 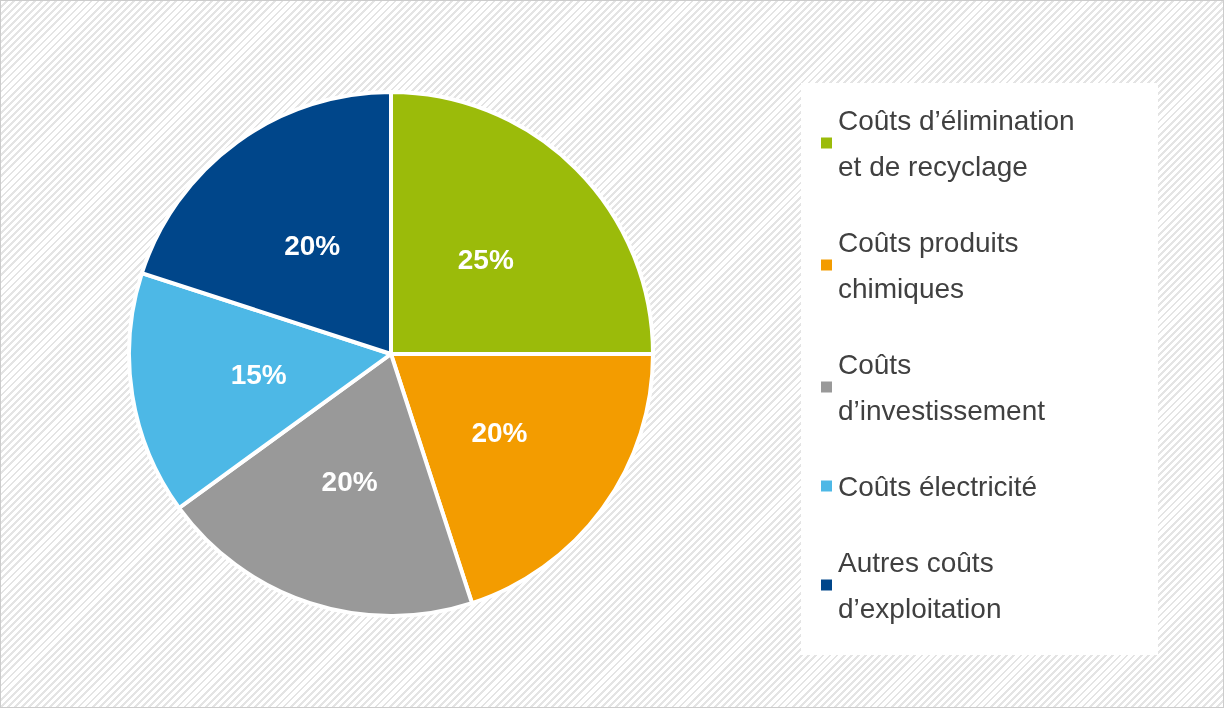 I want to click on legend-label: Coûts électricité, so click(x=938, y=486).